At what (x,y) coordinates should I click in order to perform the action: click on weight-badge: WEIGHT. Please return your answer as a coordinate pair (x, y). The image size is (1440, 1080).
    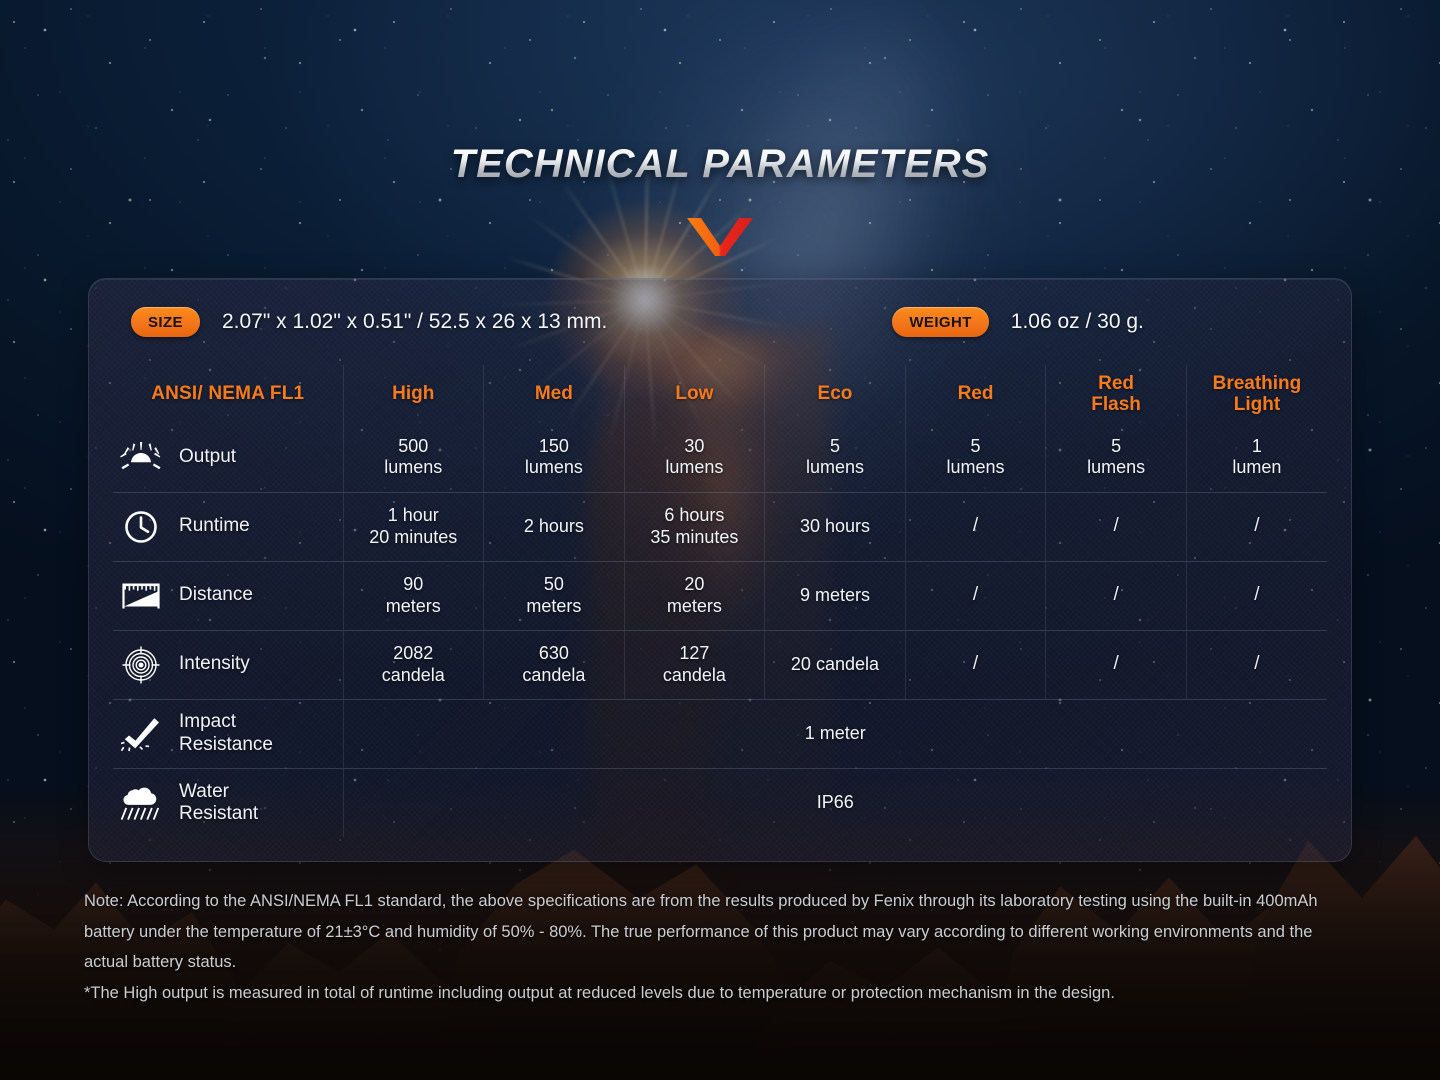
    Looking at the image, I should click on (940, 322).